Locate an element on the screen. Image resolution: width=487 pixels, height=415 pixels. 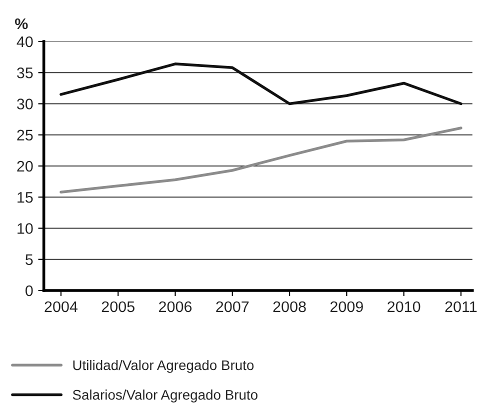
x-tick-label: 2005 is located at coordinates (118, 306).